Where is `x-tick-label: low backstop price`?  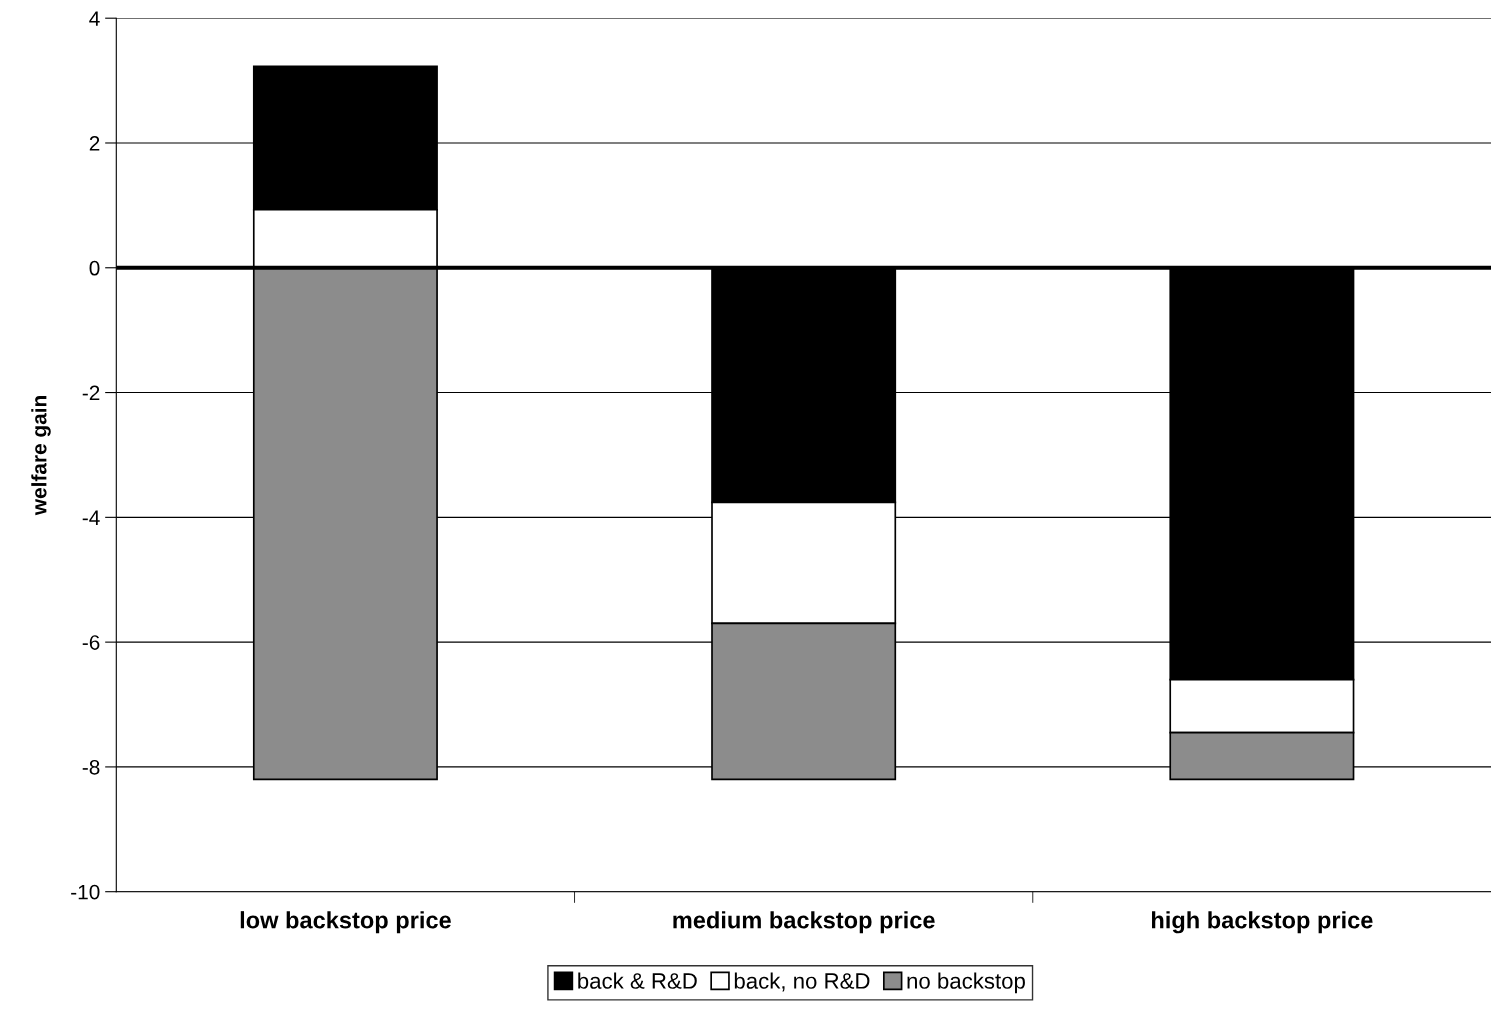 x-tick-label: low backstop price is located at coordinates (345, 922).